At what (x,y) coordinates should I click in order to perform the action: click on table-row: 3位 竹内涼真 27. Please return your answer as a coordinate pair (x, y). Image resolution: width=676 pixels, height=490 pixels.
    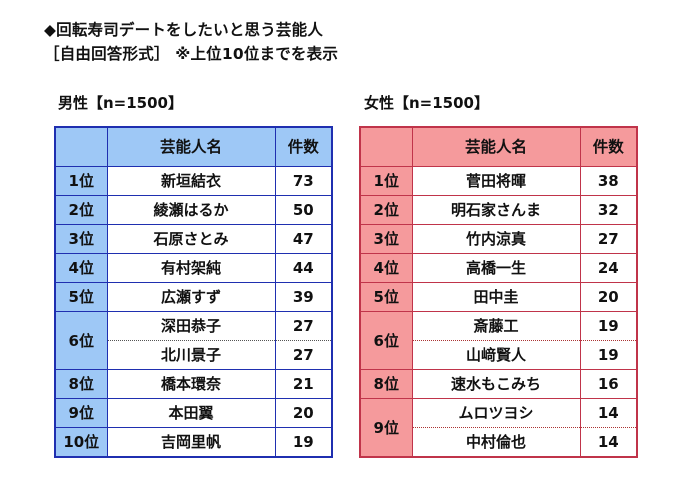
    Looking at the image, I should click on (498, 239).